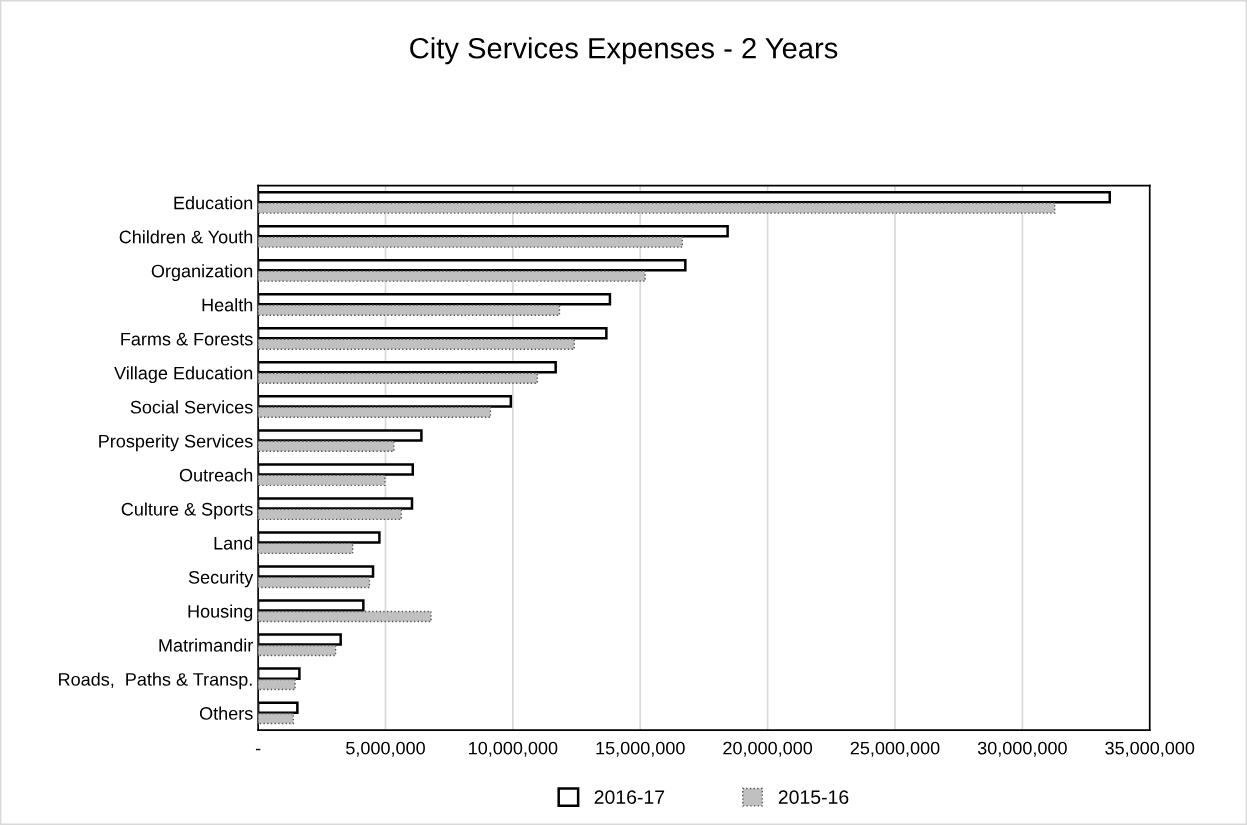 The width and height of the screenshot is (1247, 825). I want to click on y-tick-label: Farms & Forests, so click(187, 339).